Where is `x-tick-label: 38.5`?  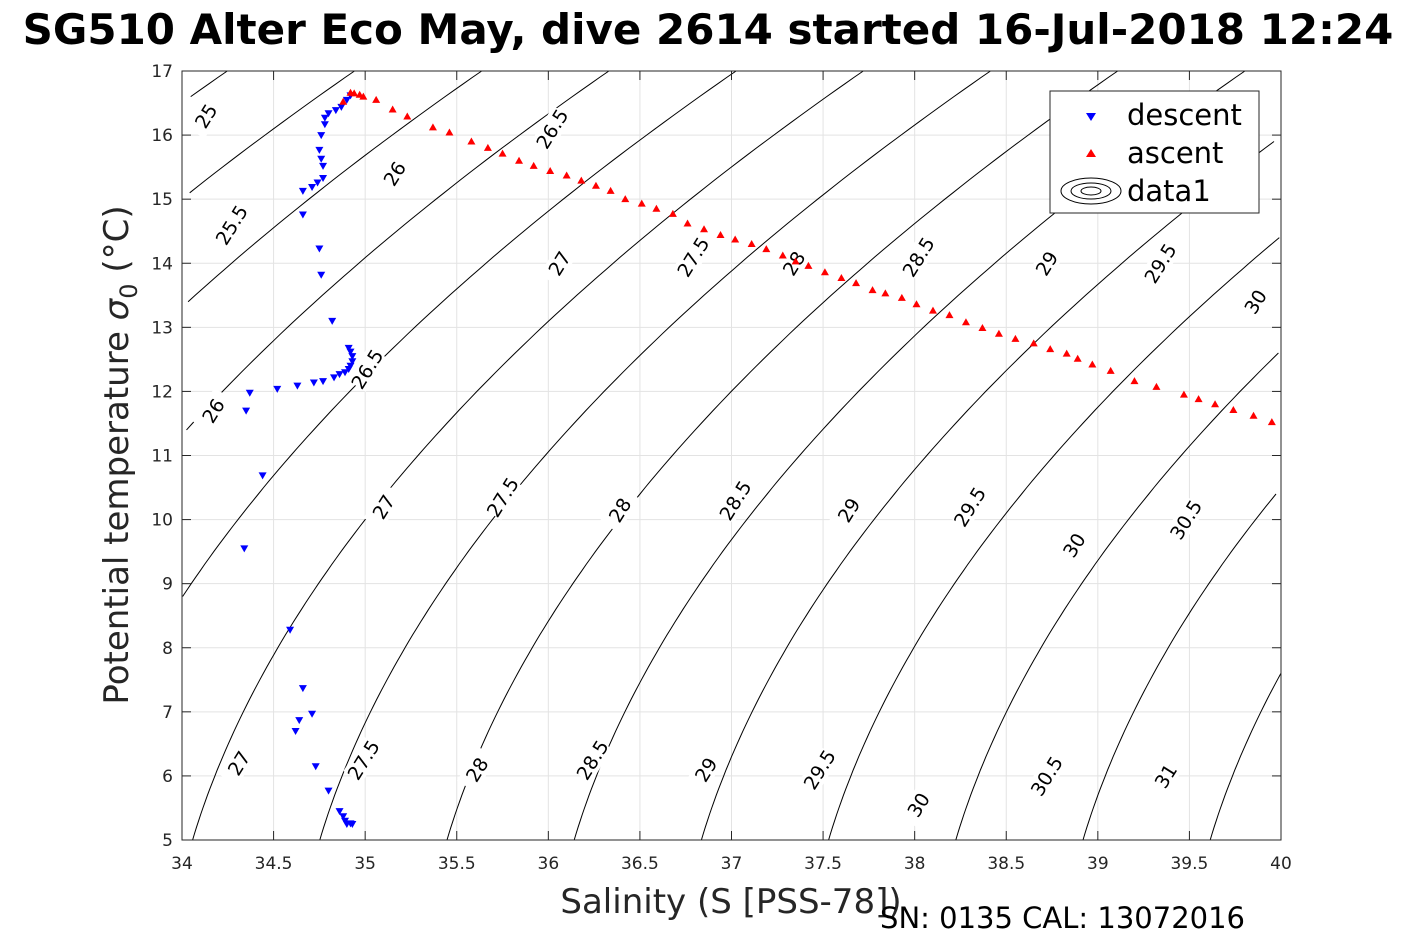
x-tick-label: 38.5 is located at coordinates (1006, 864).